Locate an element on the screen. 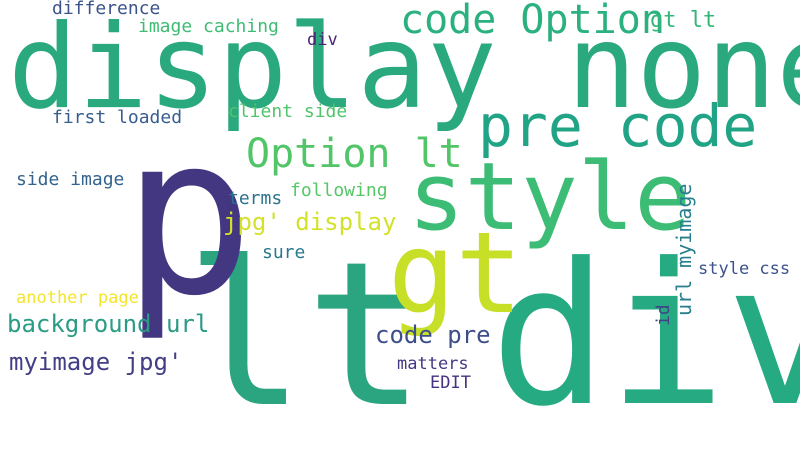 The width and height of the screenshot is (800, 452). word-url-myimage: url myimage is located at coordinates (684, 249).